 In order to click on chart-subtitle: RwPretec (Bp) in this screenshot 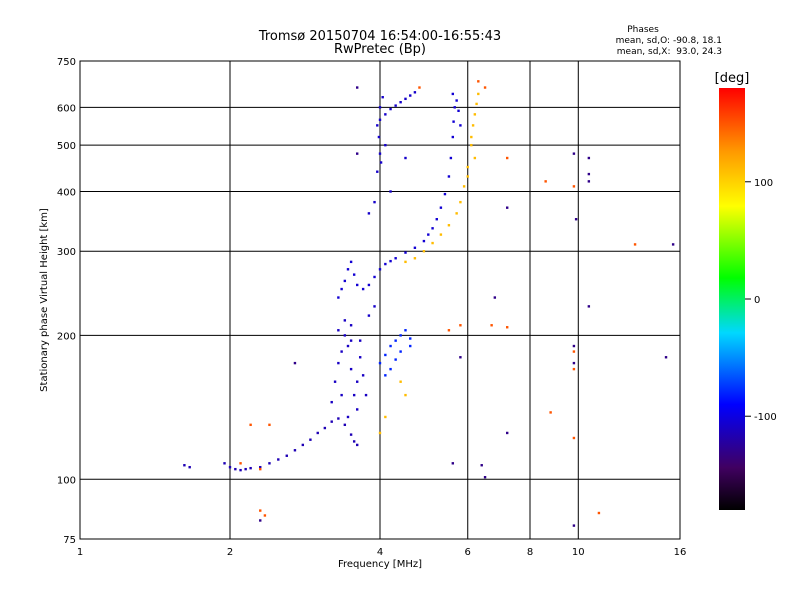, I will do `click(380, 49)`.